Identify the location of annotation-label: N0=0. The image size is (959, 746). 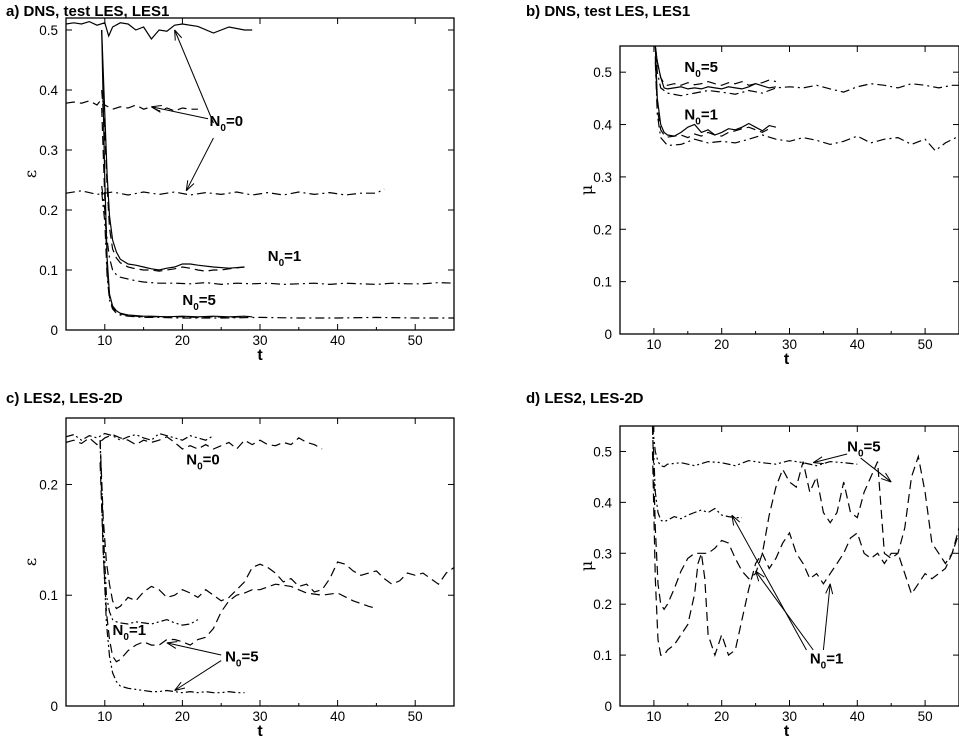
(203, 462).